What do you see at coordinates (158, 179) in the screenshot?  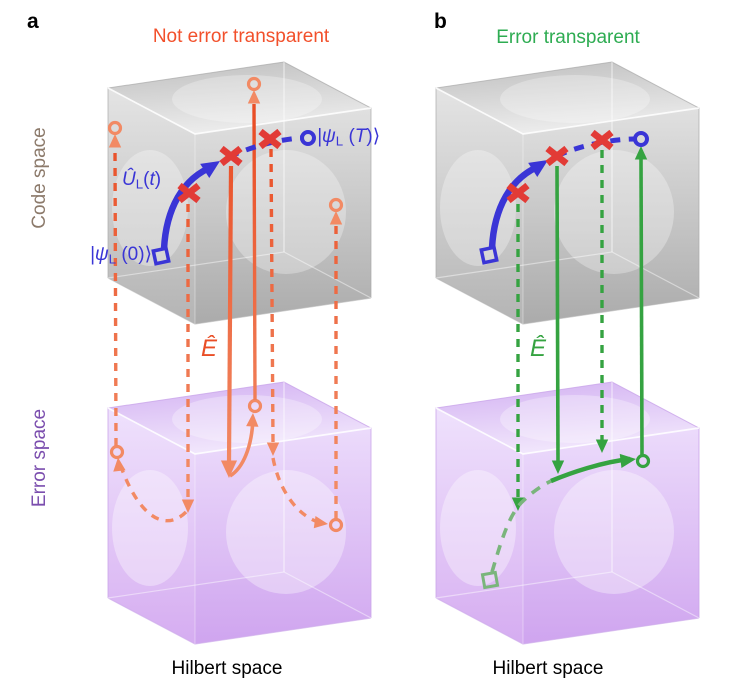 I see `paren: )` at bounding box center [158, 179].